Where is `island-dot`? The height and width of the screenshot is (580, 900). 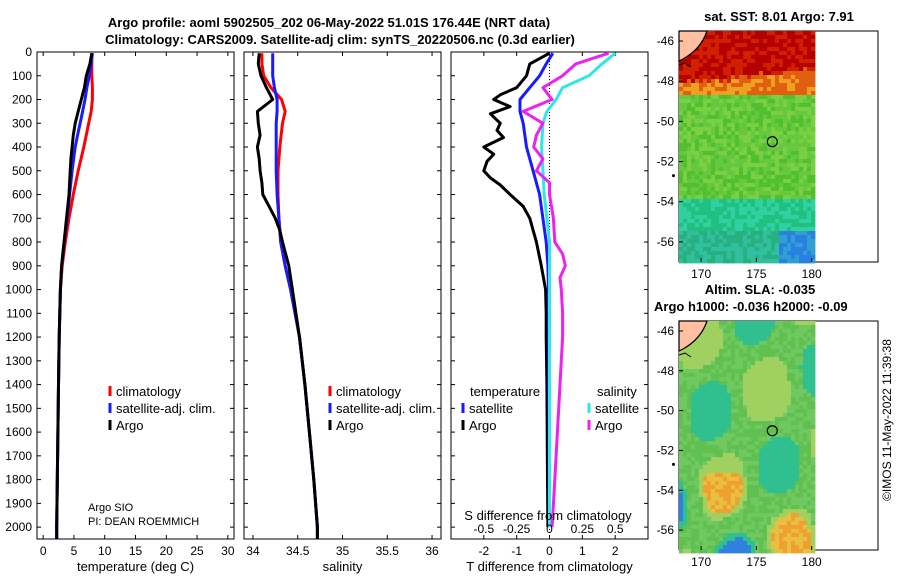 island-dot is located at coordinates (673, 464).